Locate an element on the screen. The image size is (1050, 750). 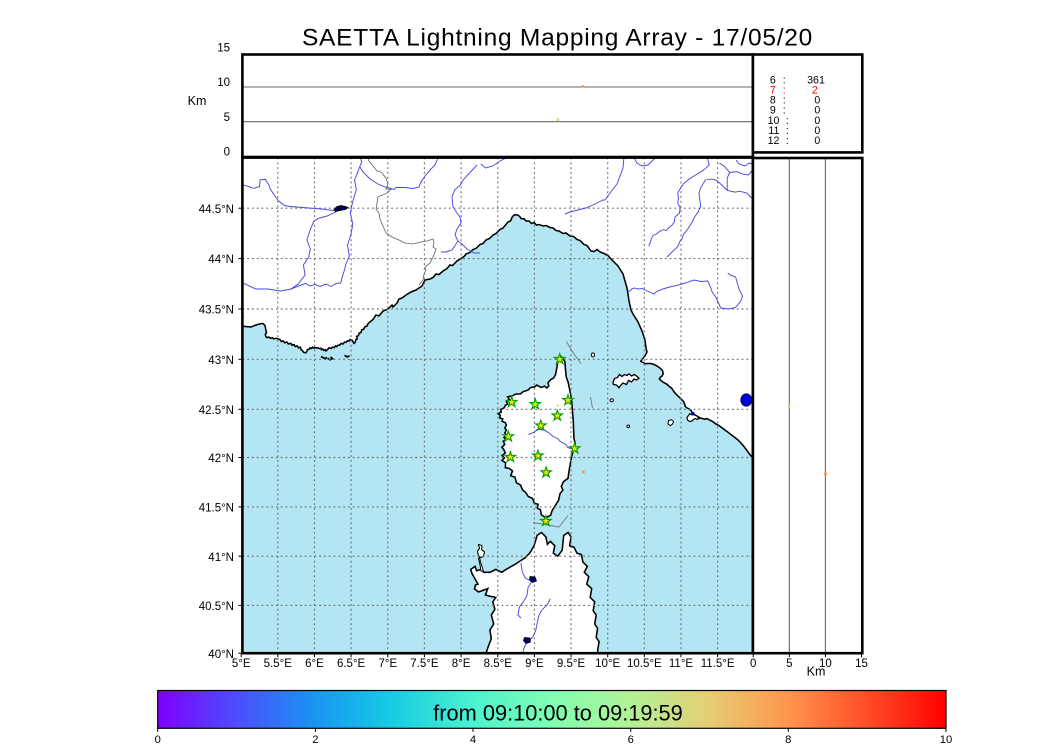
svg-text: 11 is located at coordinates (773, 131).